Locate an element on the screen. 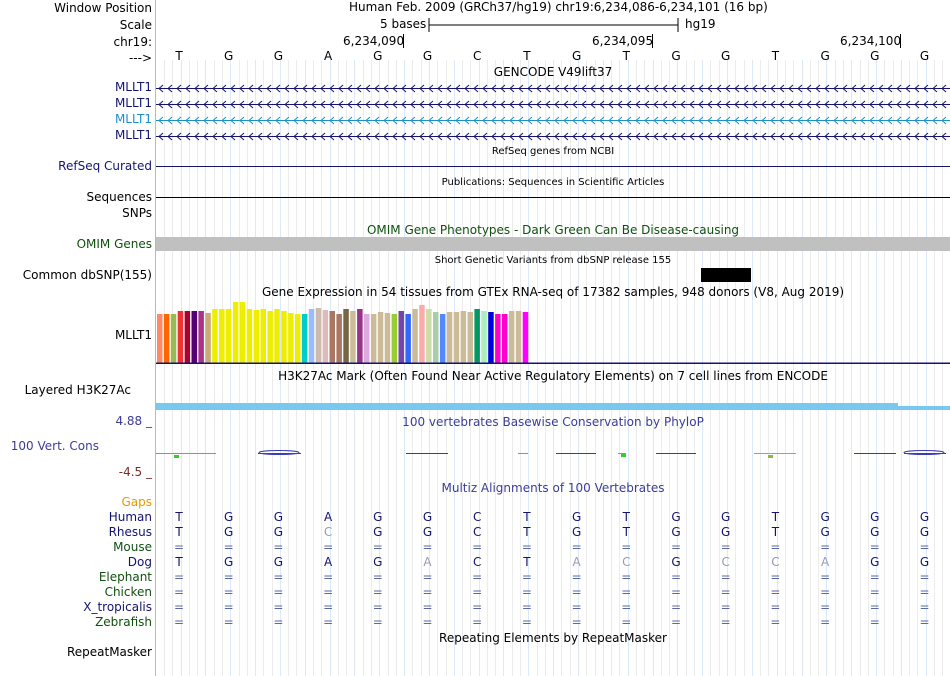 This screenshot has height=676, width=950. phylop-peak is located at coordinates (770, 456).